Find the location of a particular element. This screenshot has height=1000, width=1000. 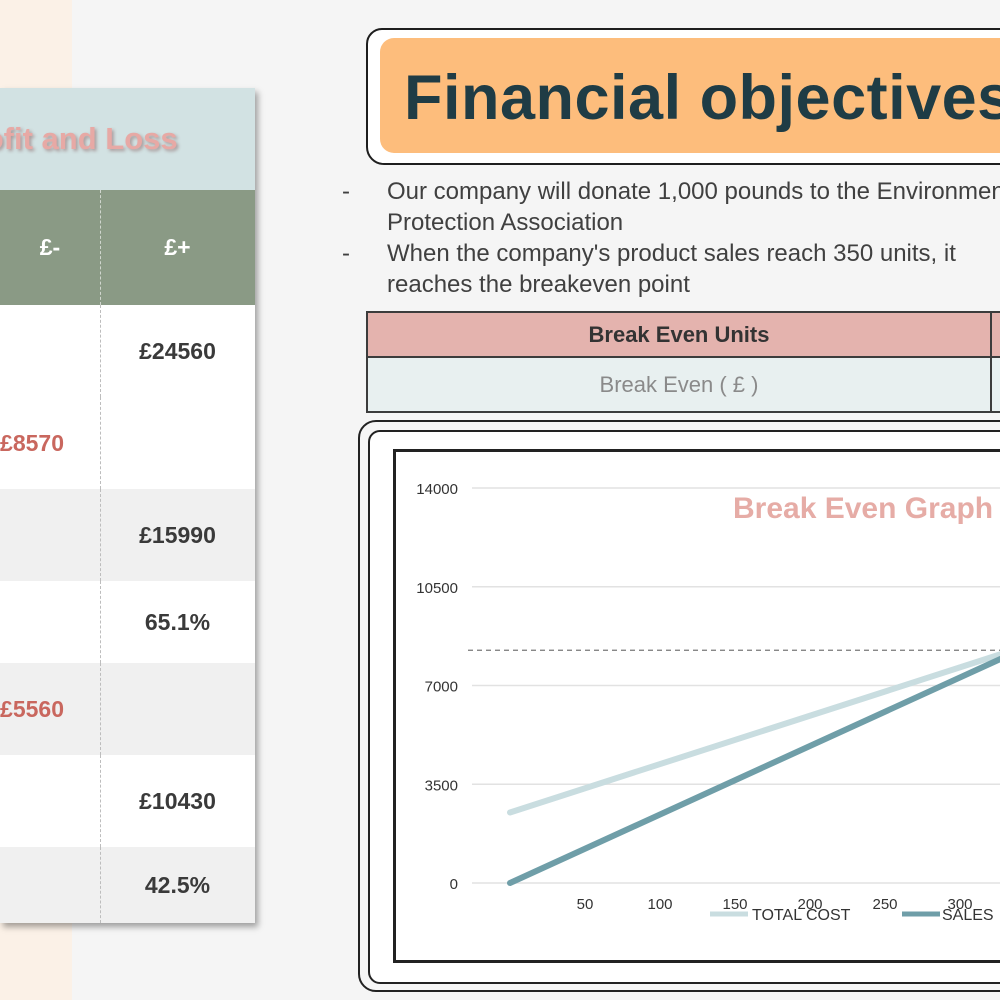

heading-banner-fill is located at coordinates (690, 95).